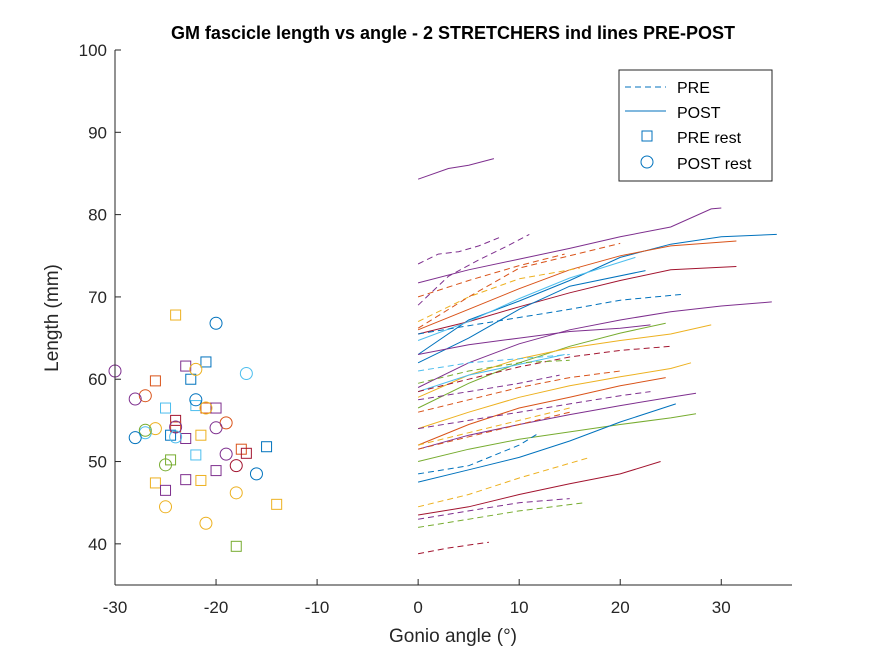  What do you see at coordinates (216, 607) in the screenshot?
I see `x-tick-label: -20` at bounding box center [216, 607].